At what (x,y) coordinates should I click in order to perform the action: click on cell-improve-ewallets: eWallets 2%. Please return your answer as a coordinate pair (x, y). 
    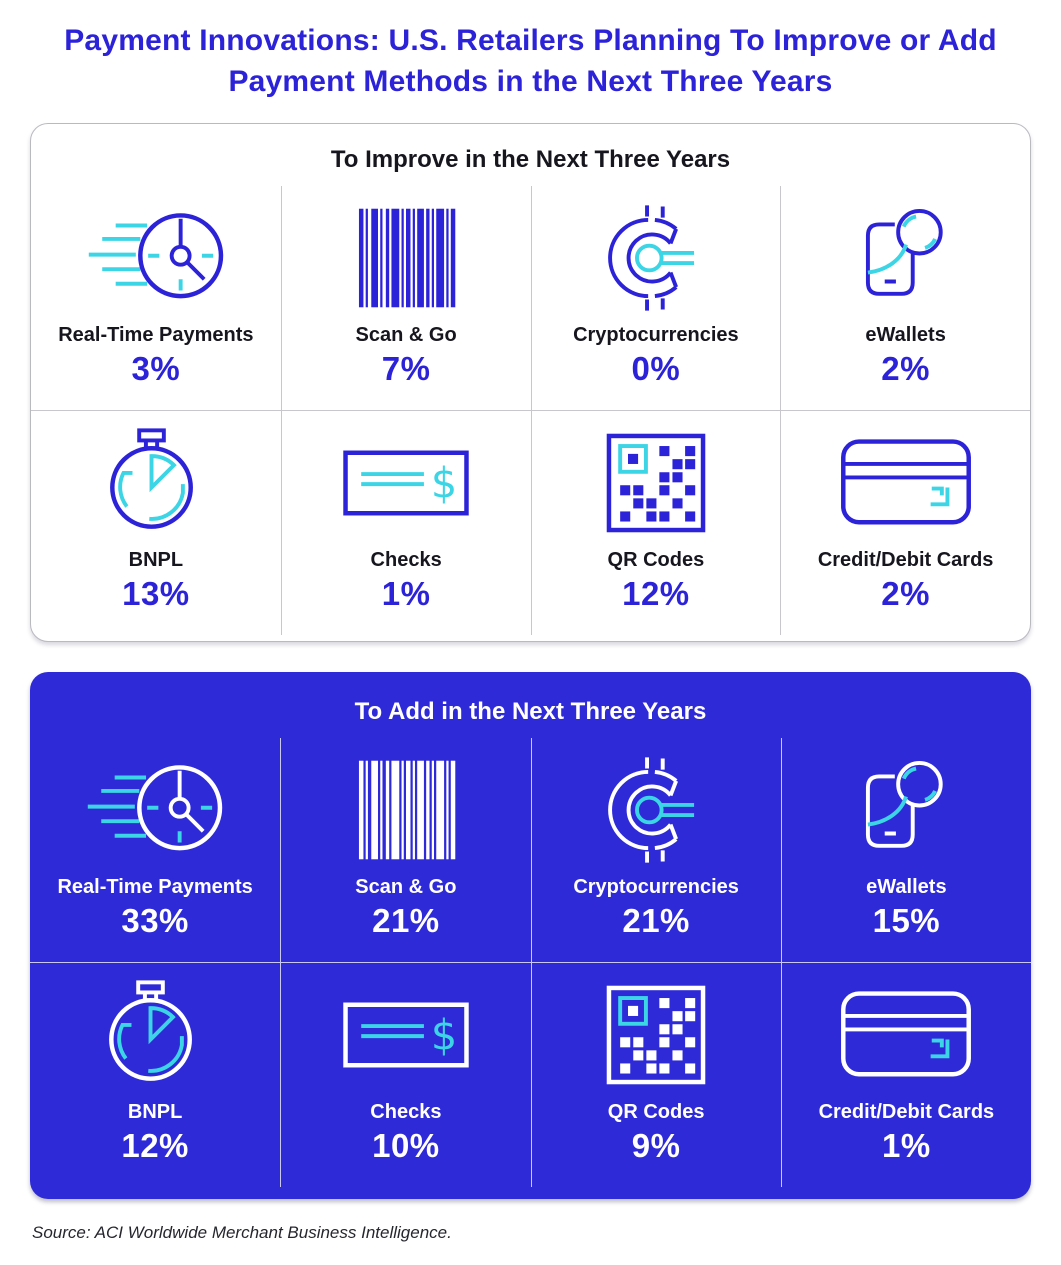
    Looking at the image, I should click on (905, 297).